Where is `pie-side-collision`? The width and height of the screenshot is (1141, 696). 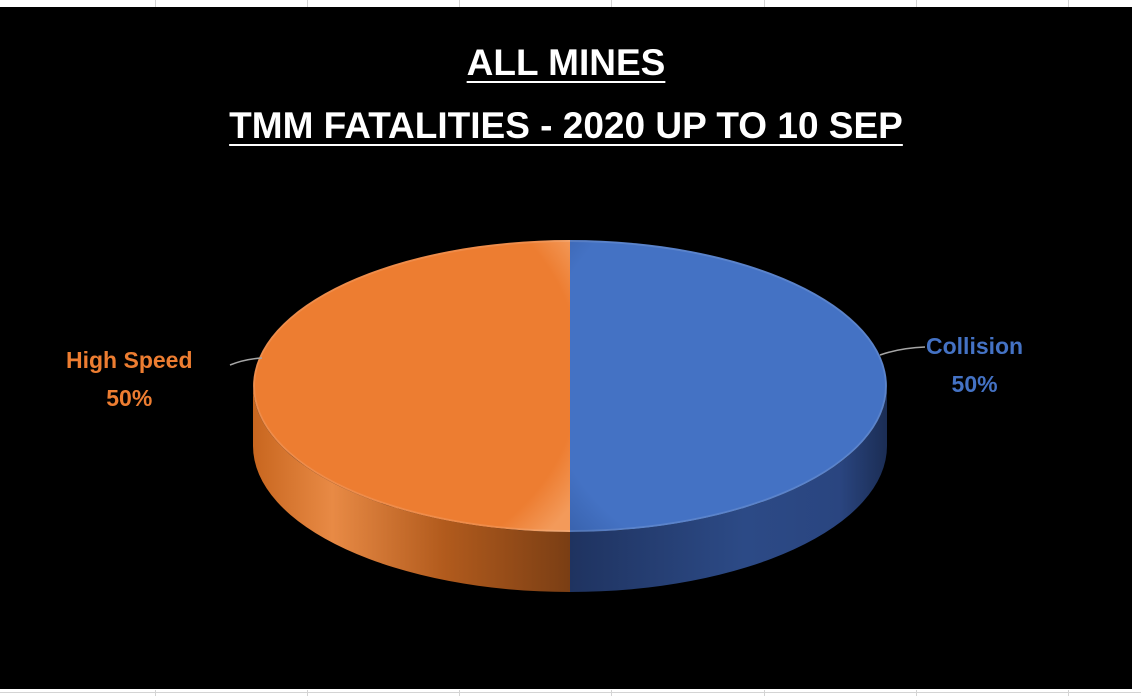 pie-side-collision is located at coordinates (728, 489).